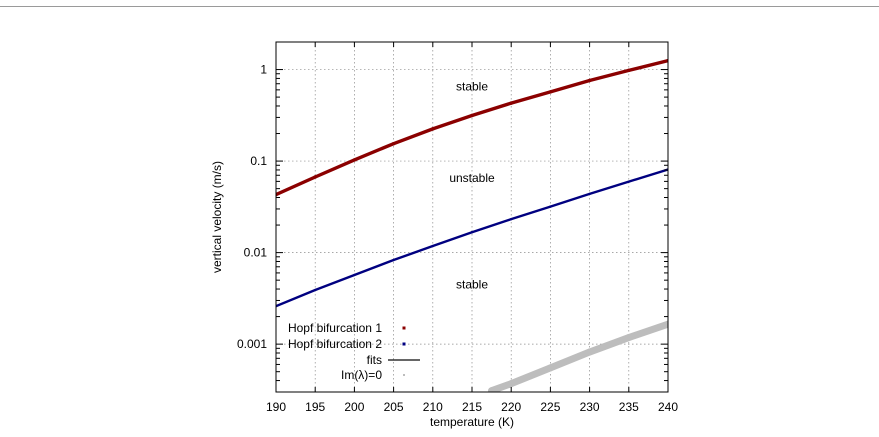  Describe the element at coordinates (629, 407) in the screenshot. I see `x-tick-label: 235` at that location.